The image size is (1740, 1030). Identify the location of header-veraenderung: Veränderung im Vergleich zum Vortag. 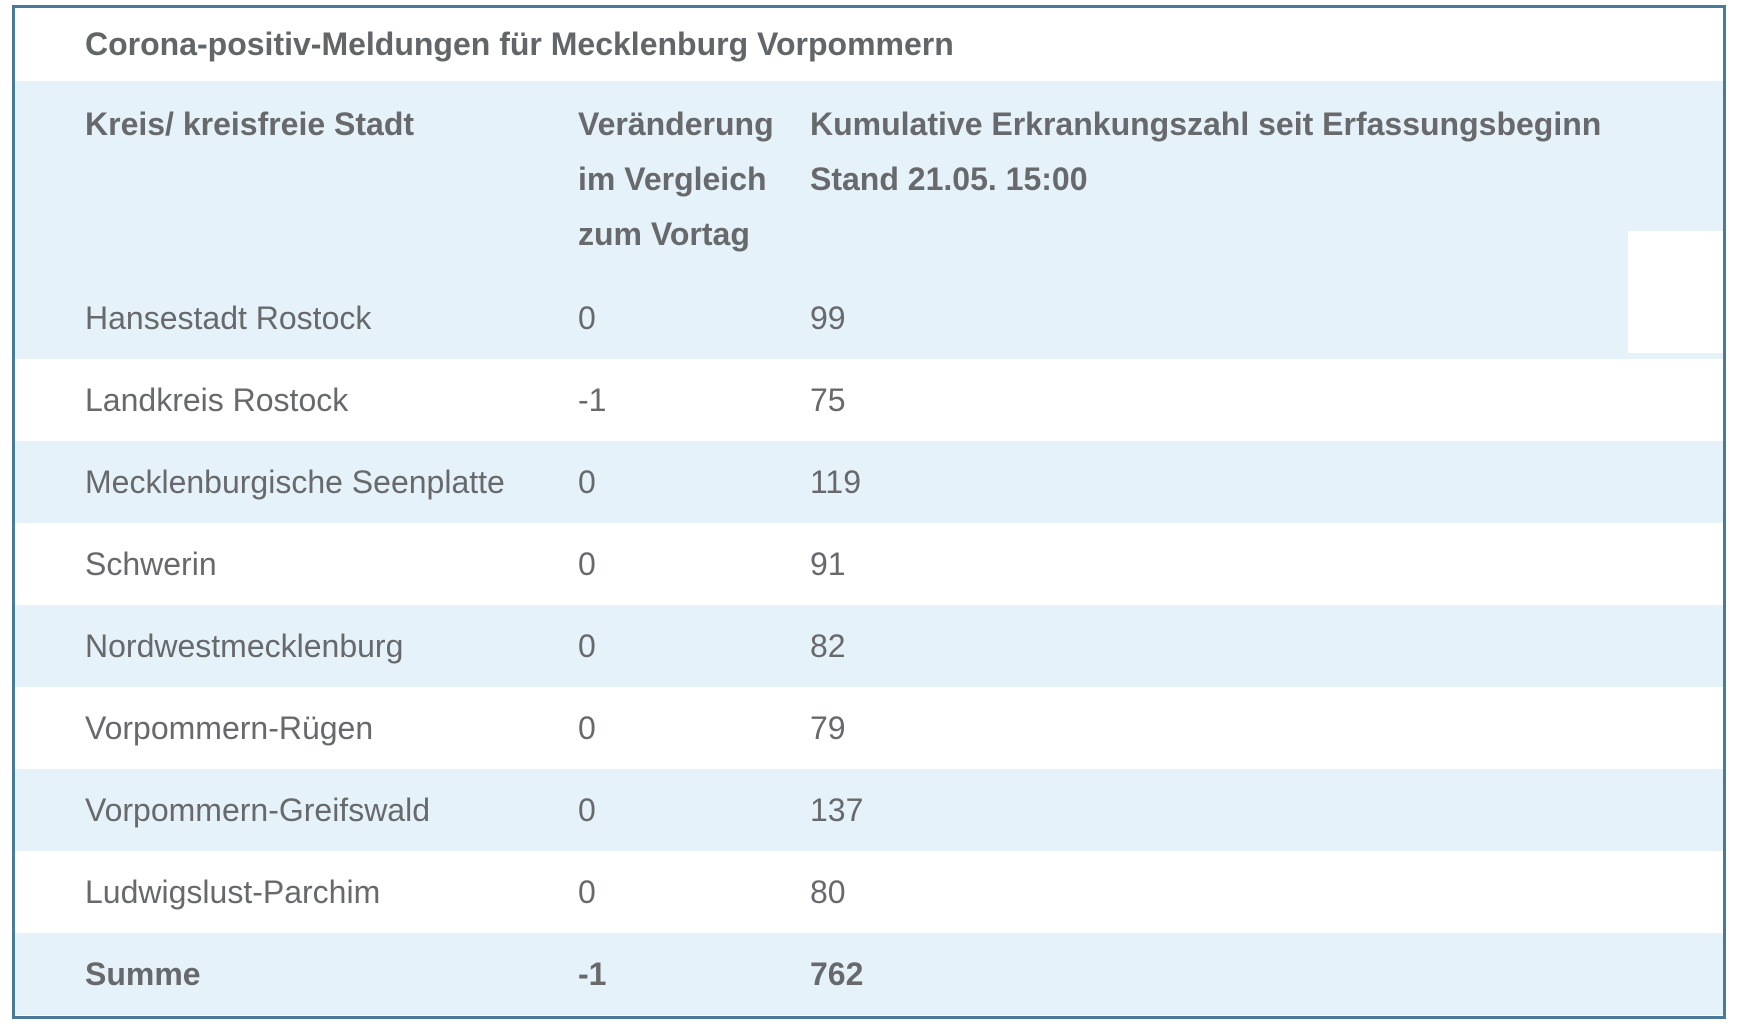
(676, 179).